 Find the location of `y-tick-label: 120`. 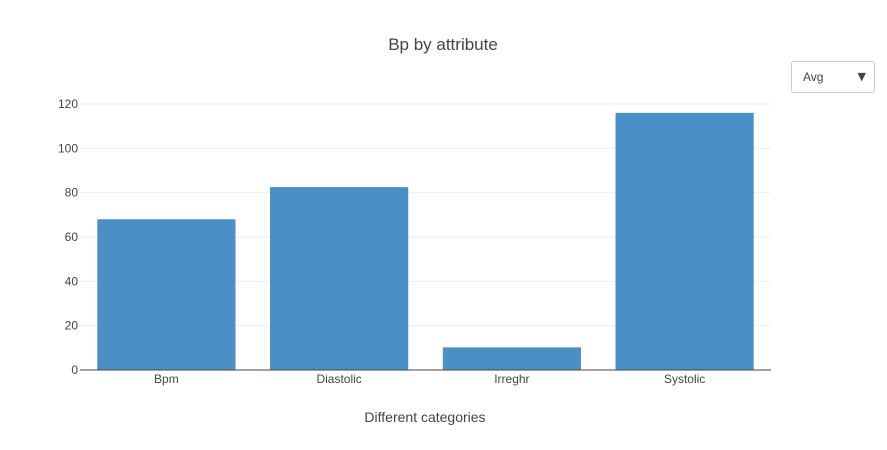

y-tick-label: 120 is located at coordinates (68, 104).